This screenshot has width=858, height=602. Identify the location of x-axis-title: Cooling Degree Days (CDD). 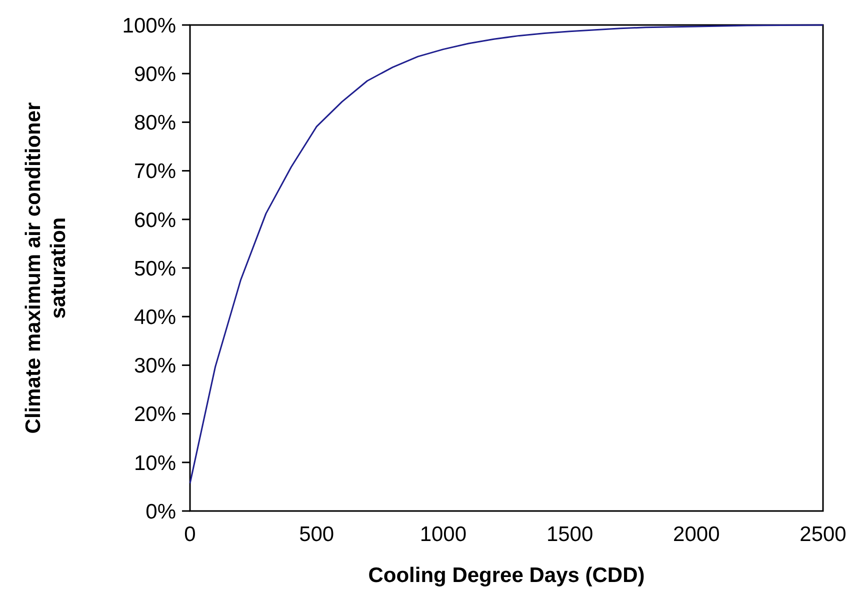
(506, 575).